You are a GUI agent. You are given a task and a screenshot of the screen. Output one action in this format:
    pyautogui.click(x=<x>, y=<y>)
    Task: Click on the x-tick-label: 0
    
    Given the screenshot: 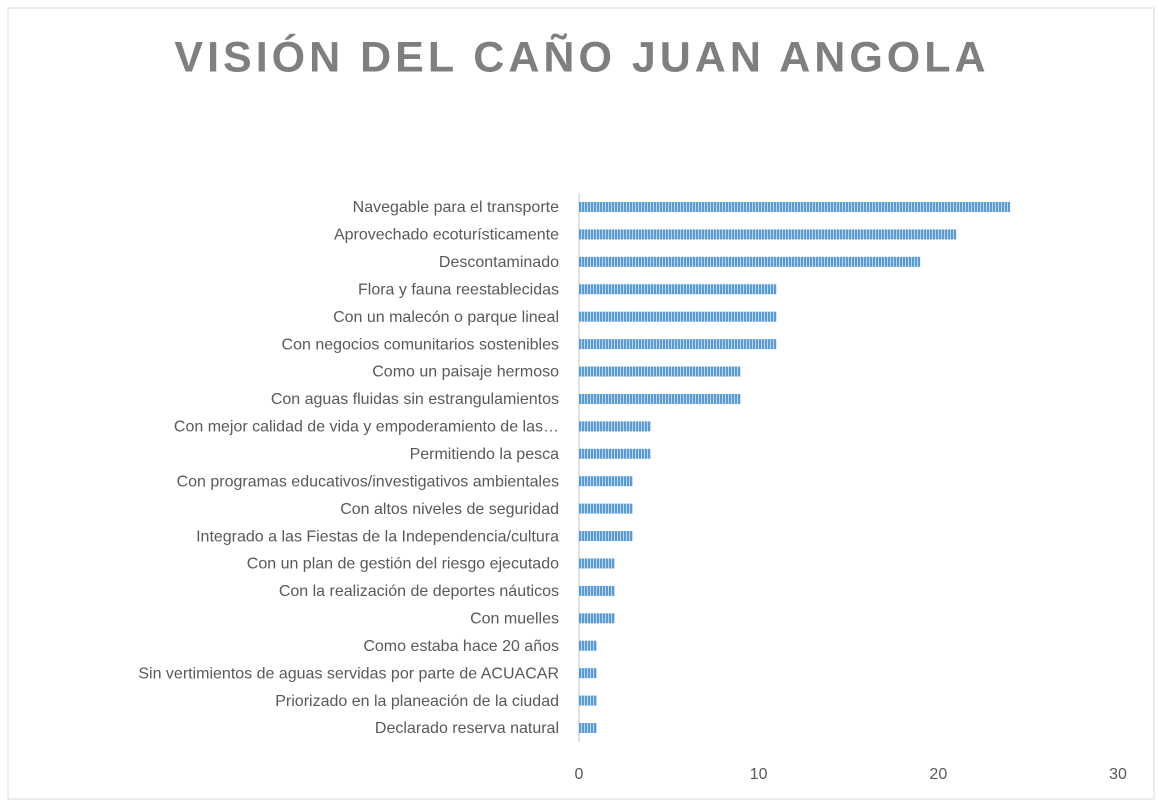 What is the action you would take?
    pyautogui.click(x=579, y=774)
    